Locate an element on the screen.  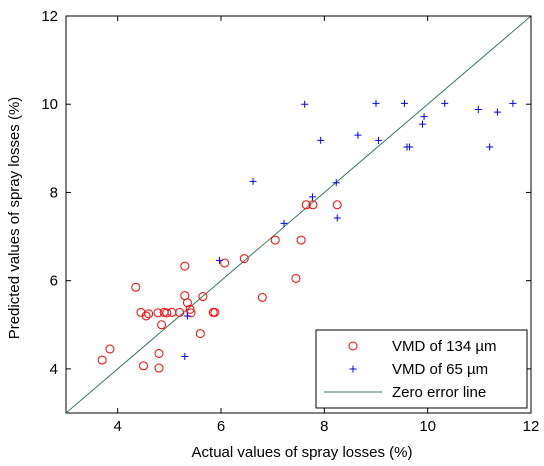
y-tick-label: 10 is located at coordinates (49, 104).